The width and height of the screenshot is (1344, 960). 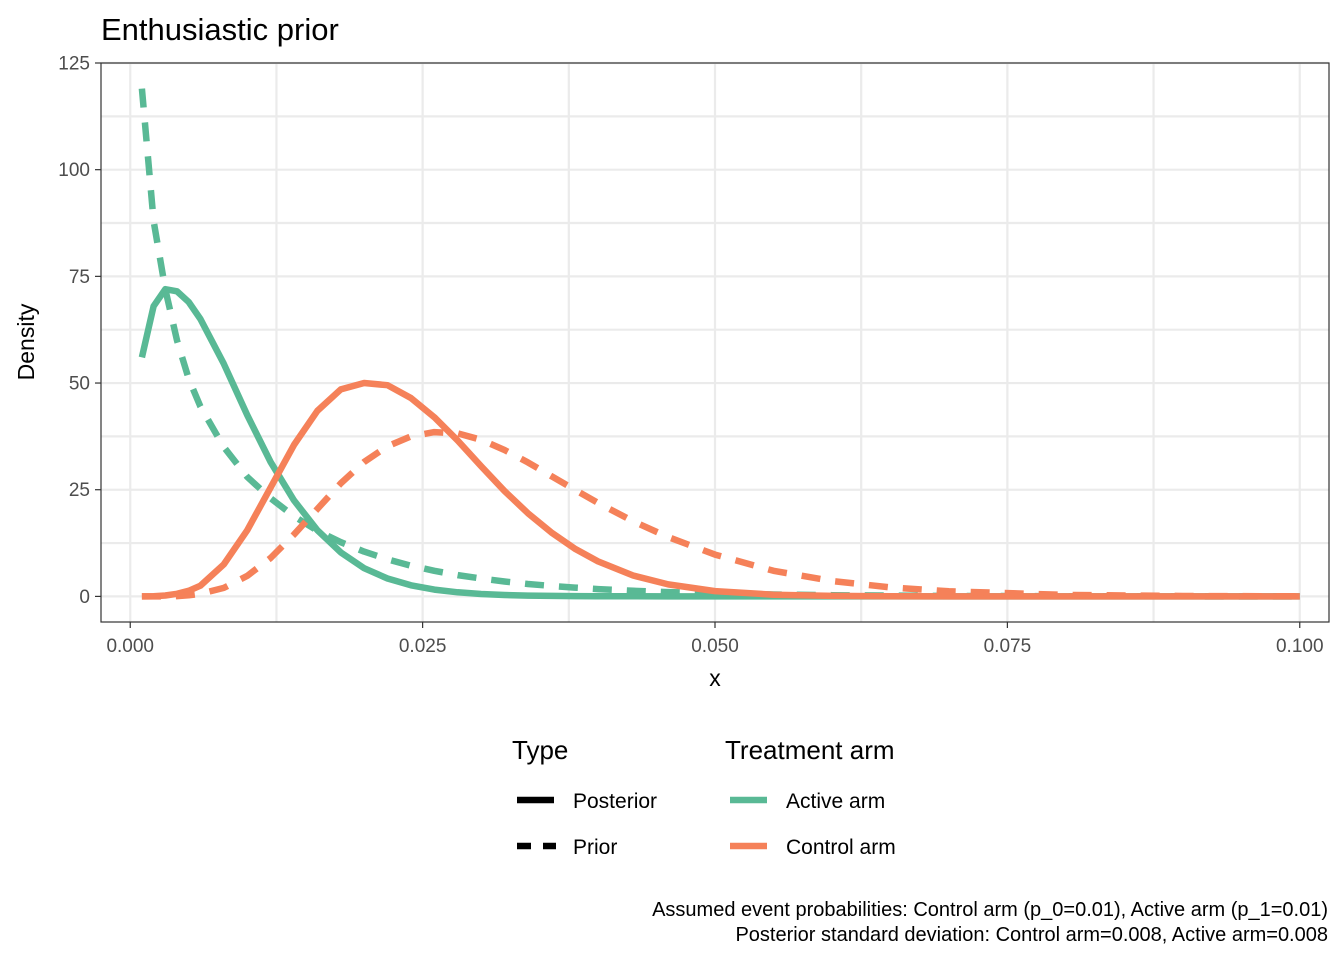 I want to click on x-tick-label: 0.050, so click(x=715, y=646).